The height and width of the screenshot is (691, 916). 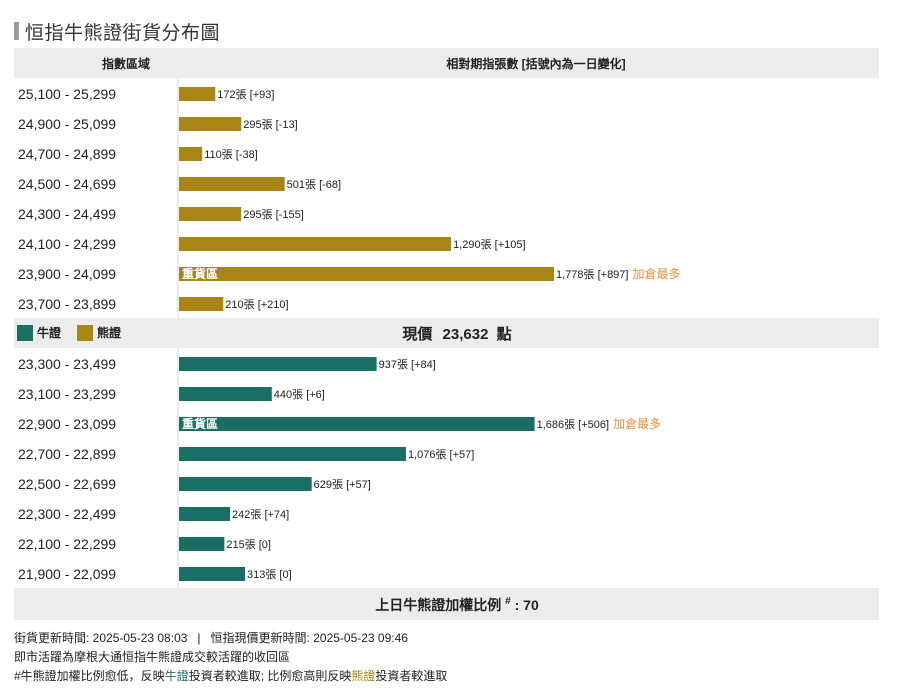 What do you see at coordinates (299, 394) in the screenshot?
I see `bull-bar-value-label: 440張 [+6]` at bounding box center [299, 394].